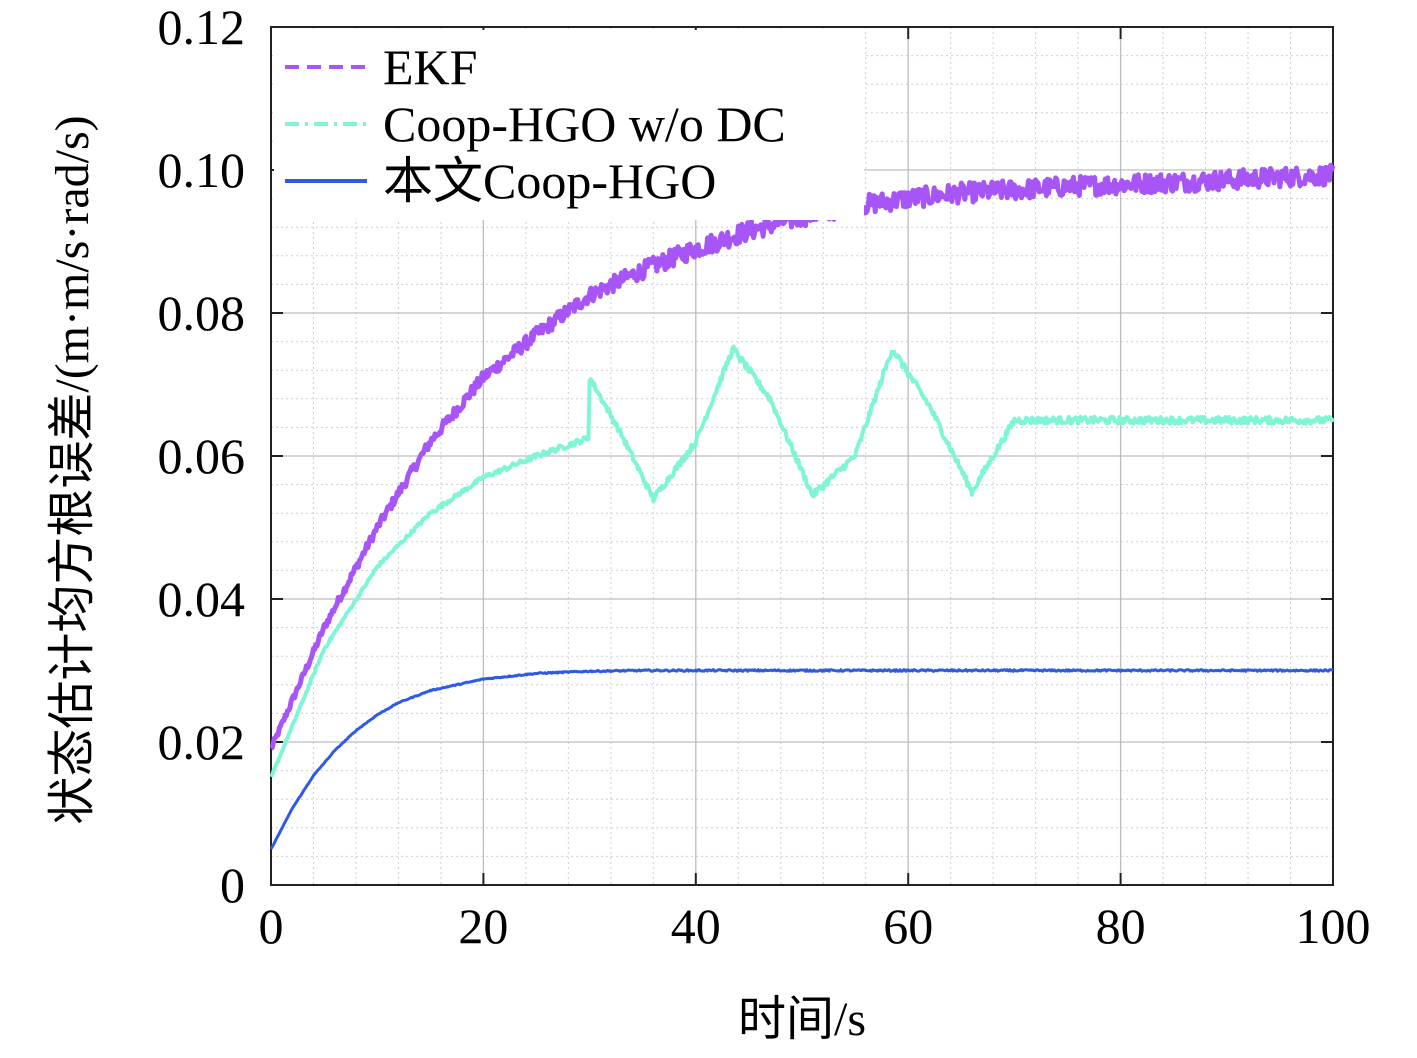 The height and width of the screenshot is (1058, 1417). I want to click on y-tick-label: 0.08, so click(202, 313).